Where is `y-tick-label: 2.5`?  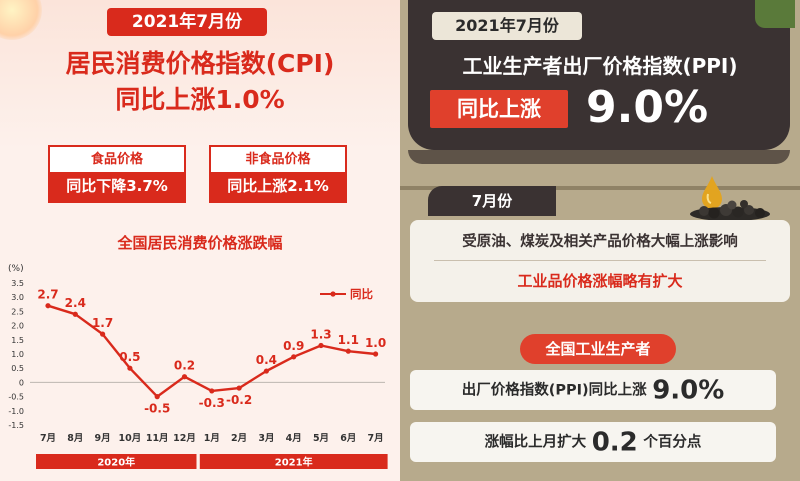
y-tick-label: 2.5 is located at coordinates (17, 311).